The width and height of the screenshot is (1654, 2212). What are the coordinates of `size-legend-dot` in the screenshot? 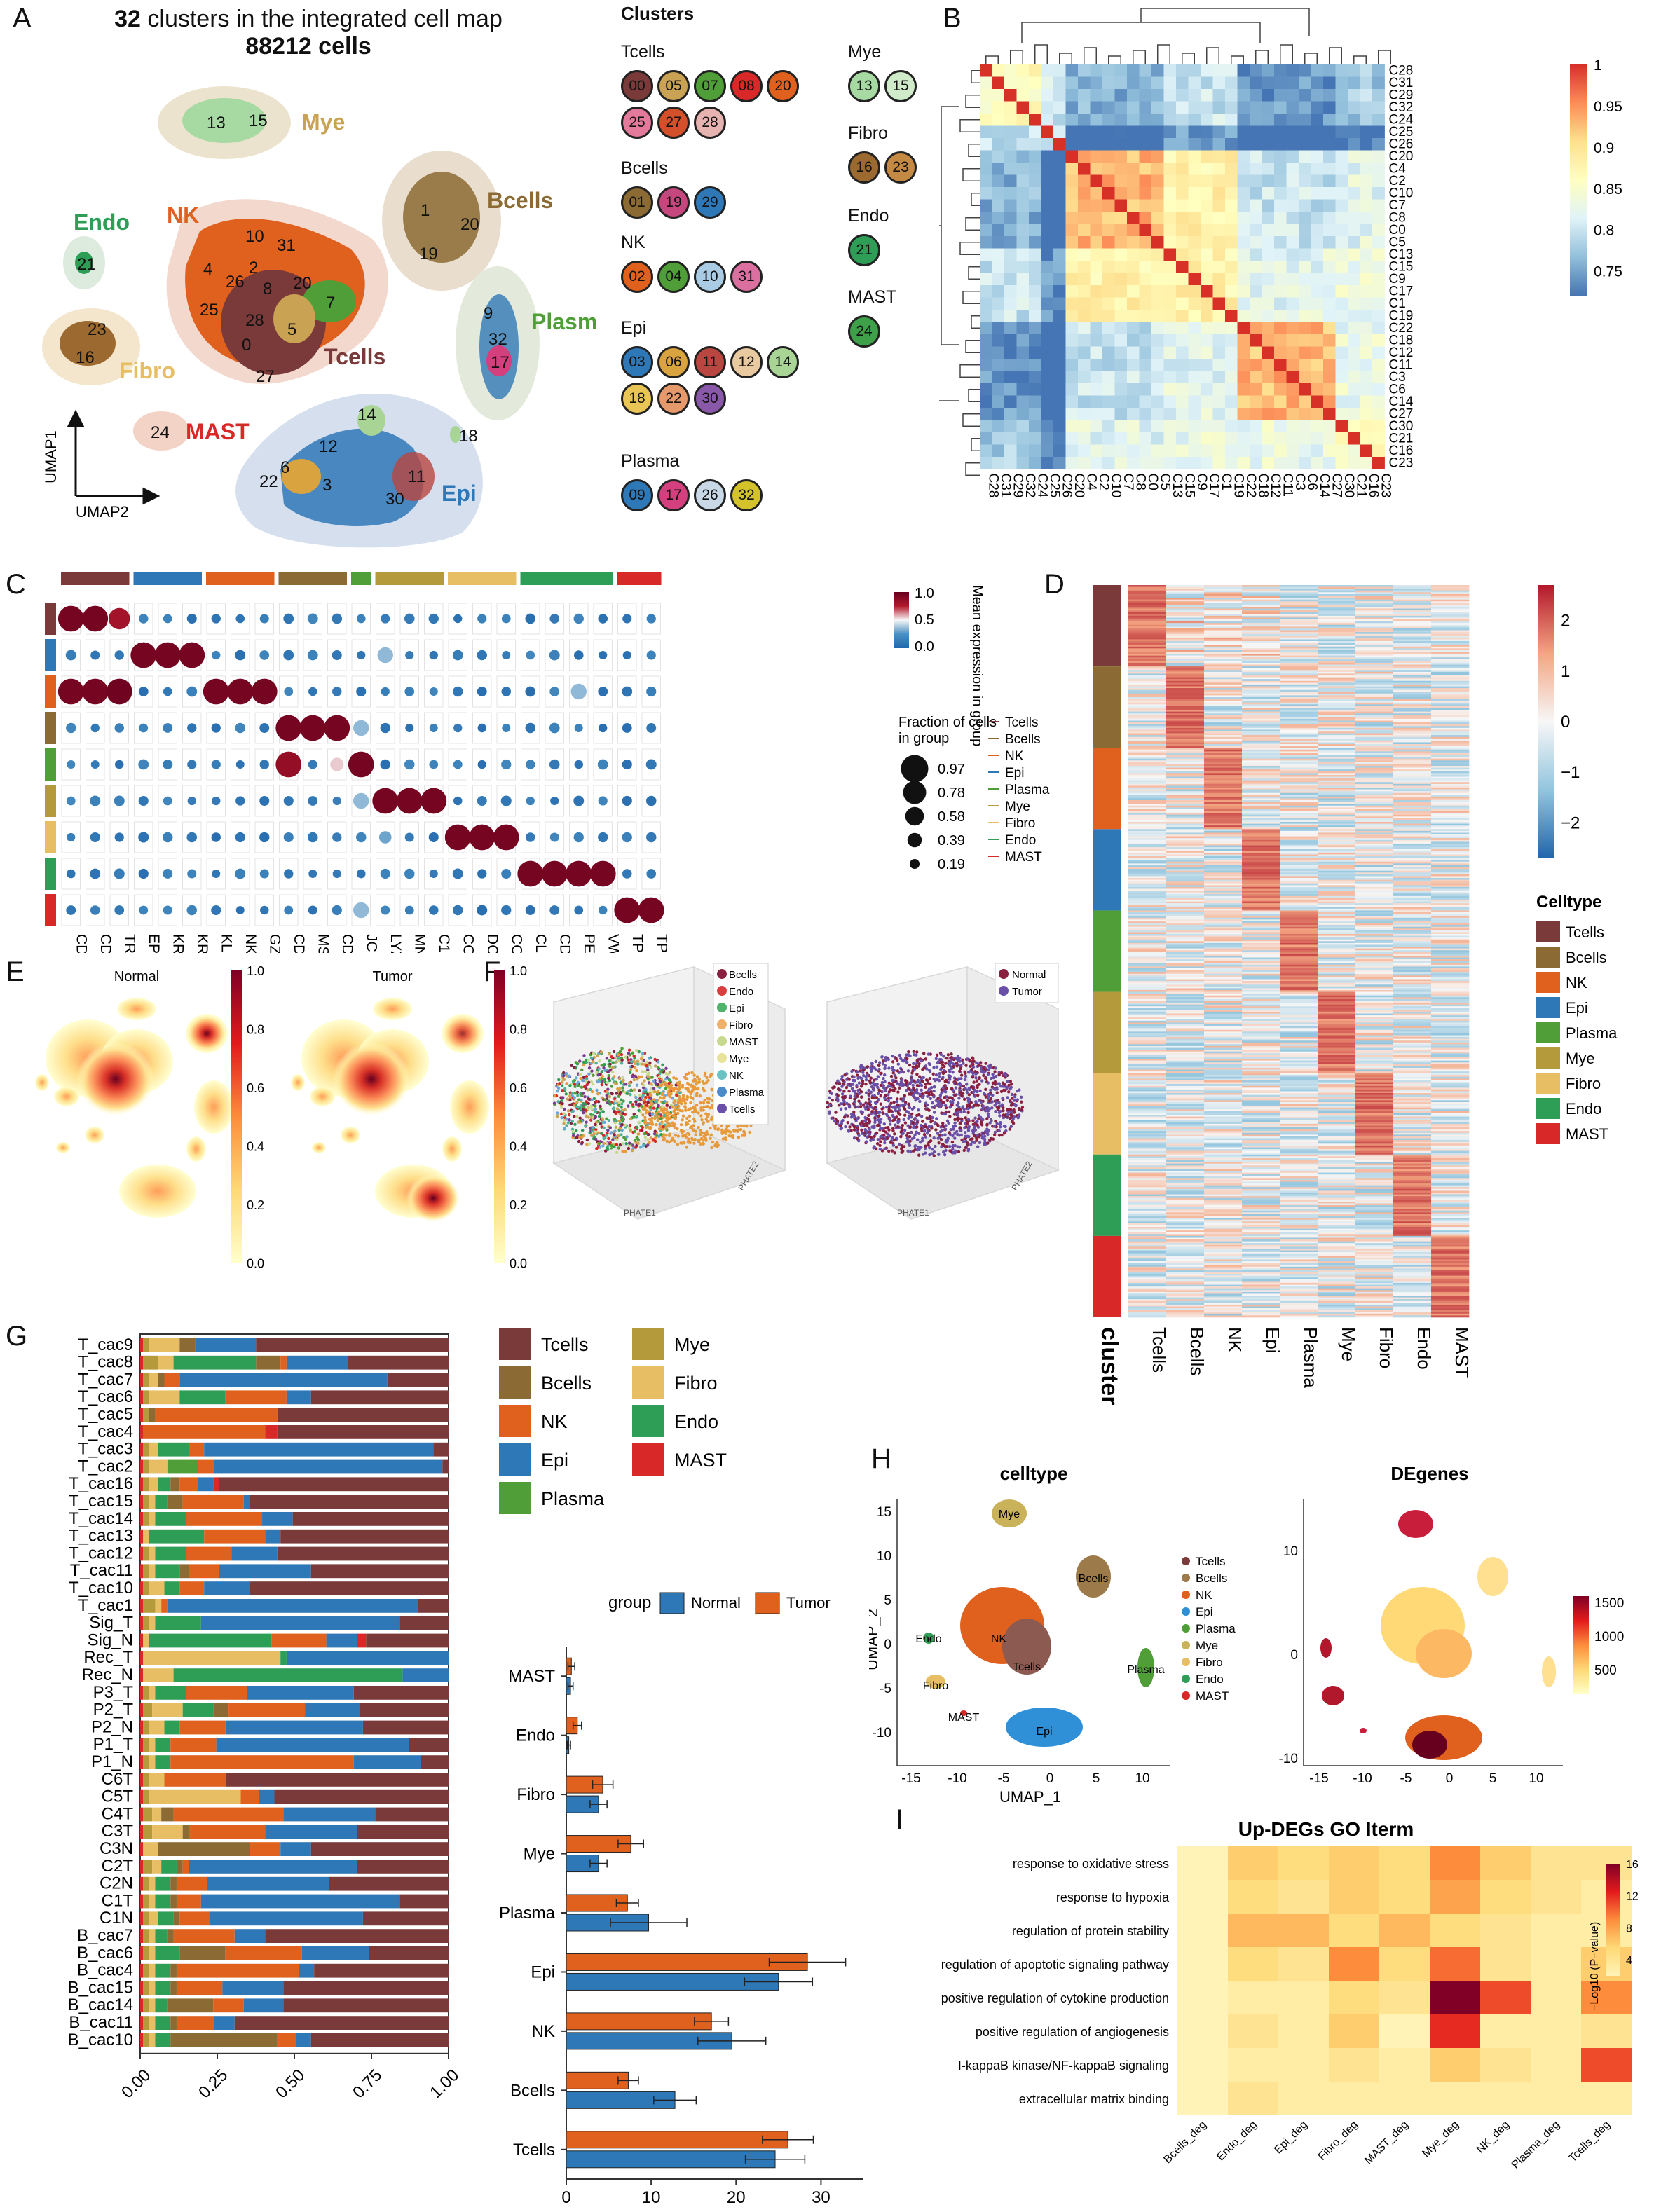 It's located at (914, 817).